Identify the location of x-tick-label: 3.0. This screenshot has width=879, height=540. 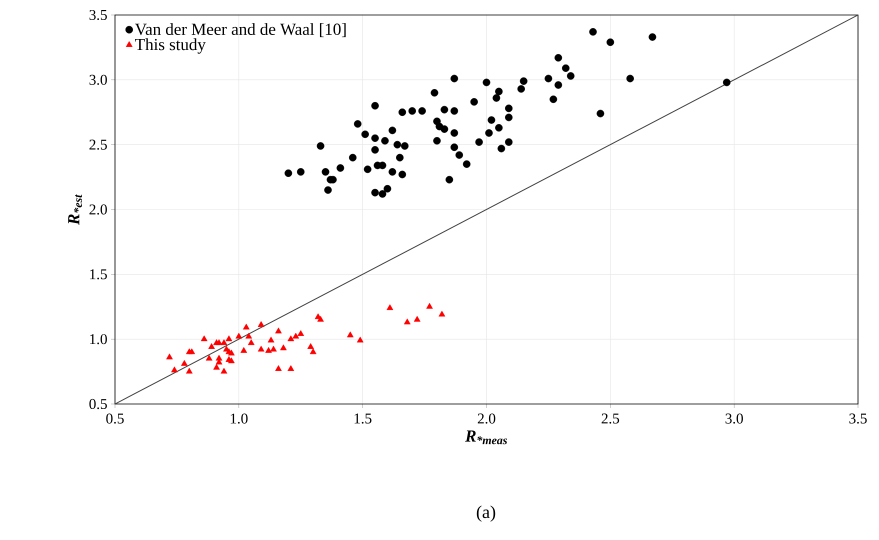
(734, 419).